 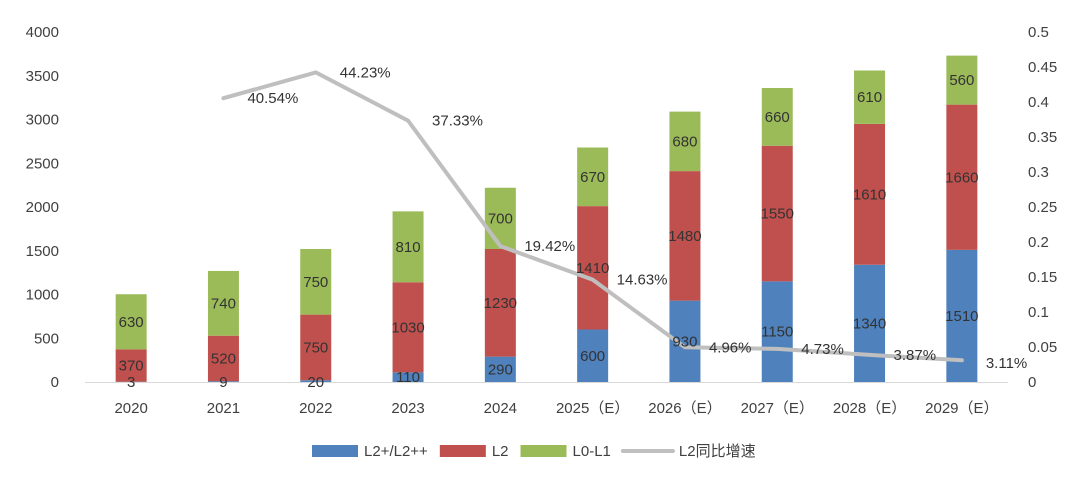 I want to click on bar-value-label: 660, so click(x=777, y=117).